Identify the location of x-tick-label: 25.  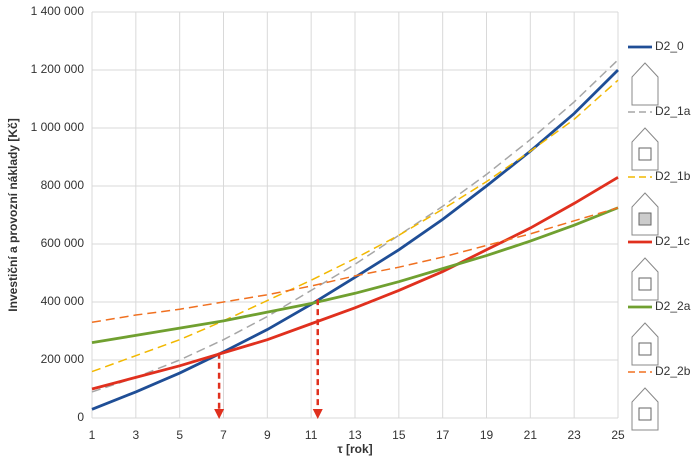
(618, 435).